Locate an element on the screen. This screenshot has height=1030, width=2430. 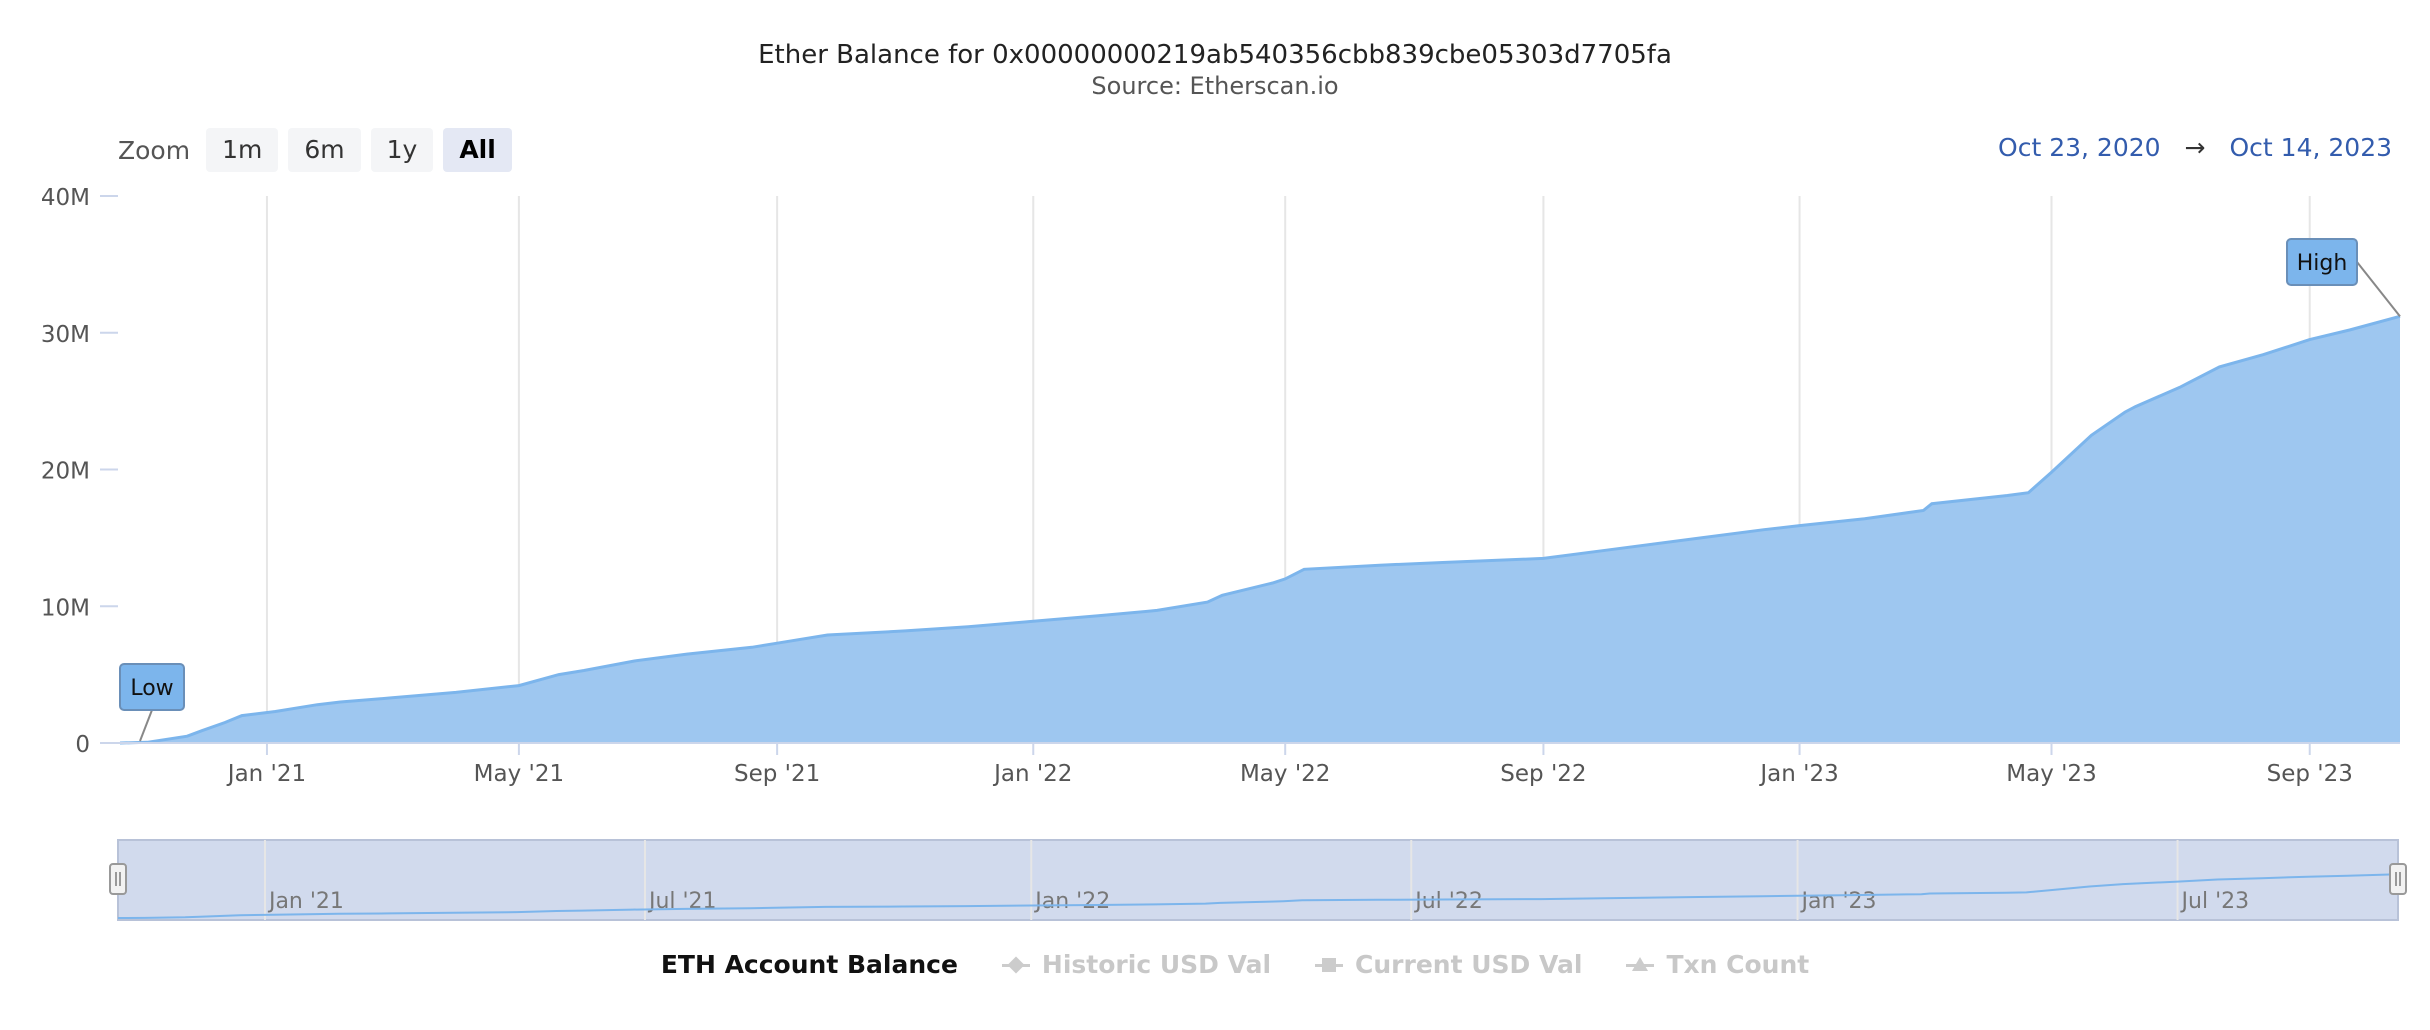
x-tick-label: Jan '21 is located at coordinates (266, 774).